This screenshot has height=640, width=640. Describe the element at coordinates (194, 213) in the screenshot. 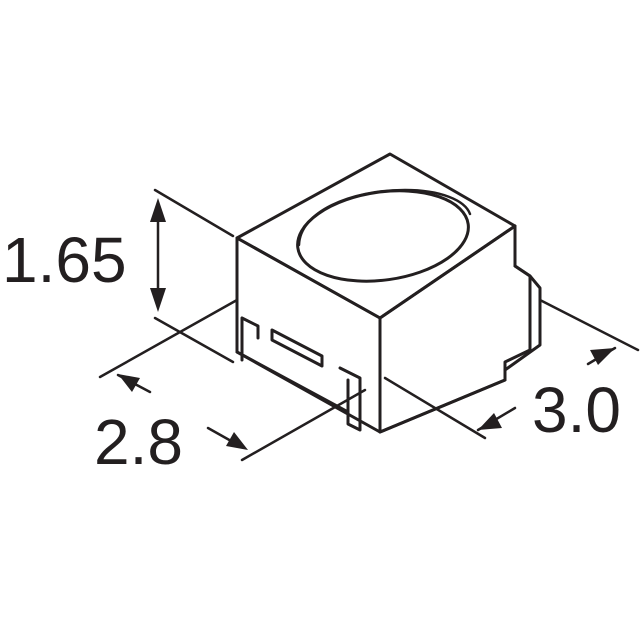

I see `height-ext-top` at that location.